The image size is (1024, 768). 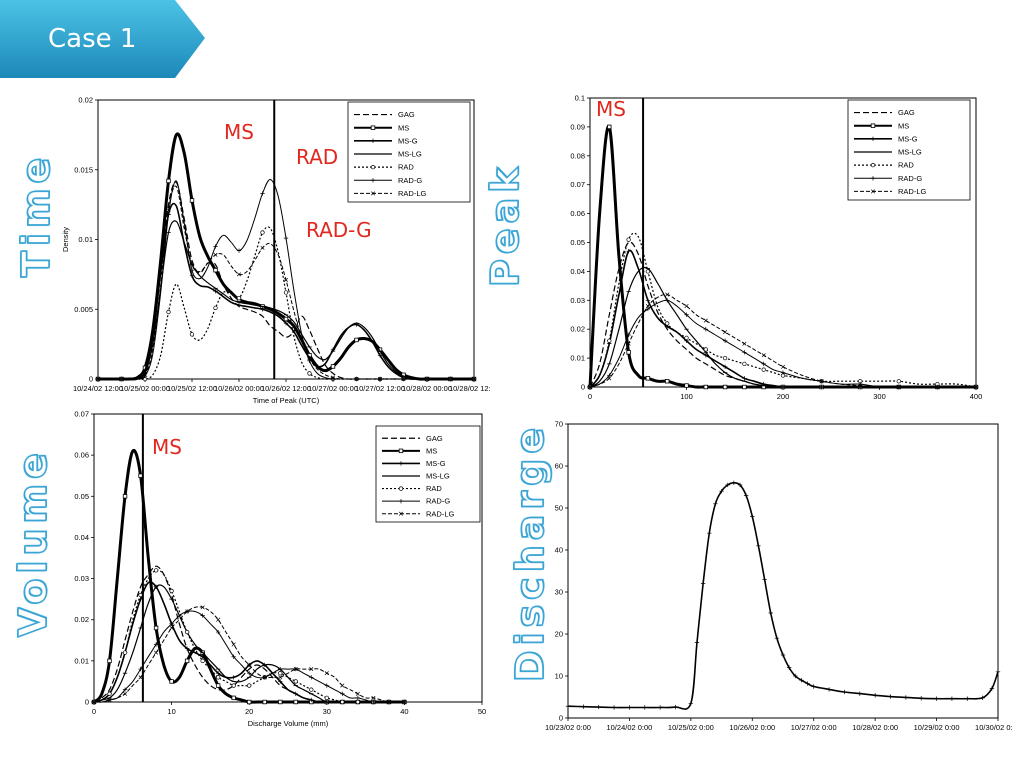 What do you see at coordinates (171, 711) in the screenshot?
I see `x-tick-label: 10` at bounding box center [171, 711].